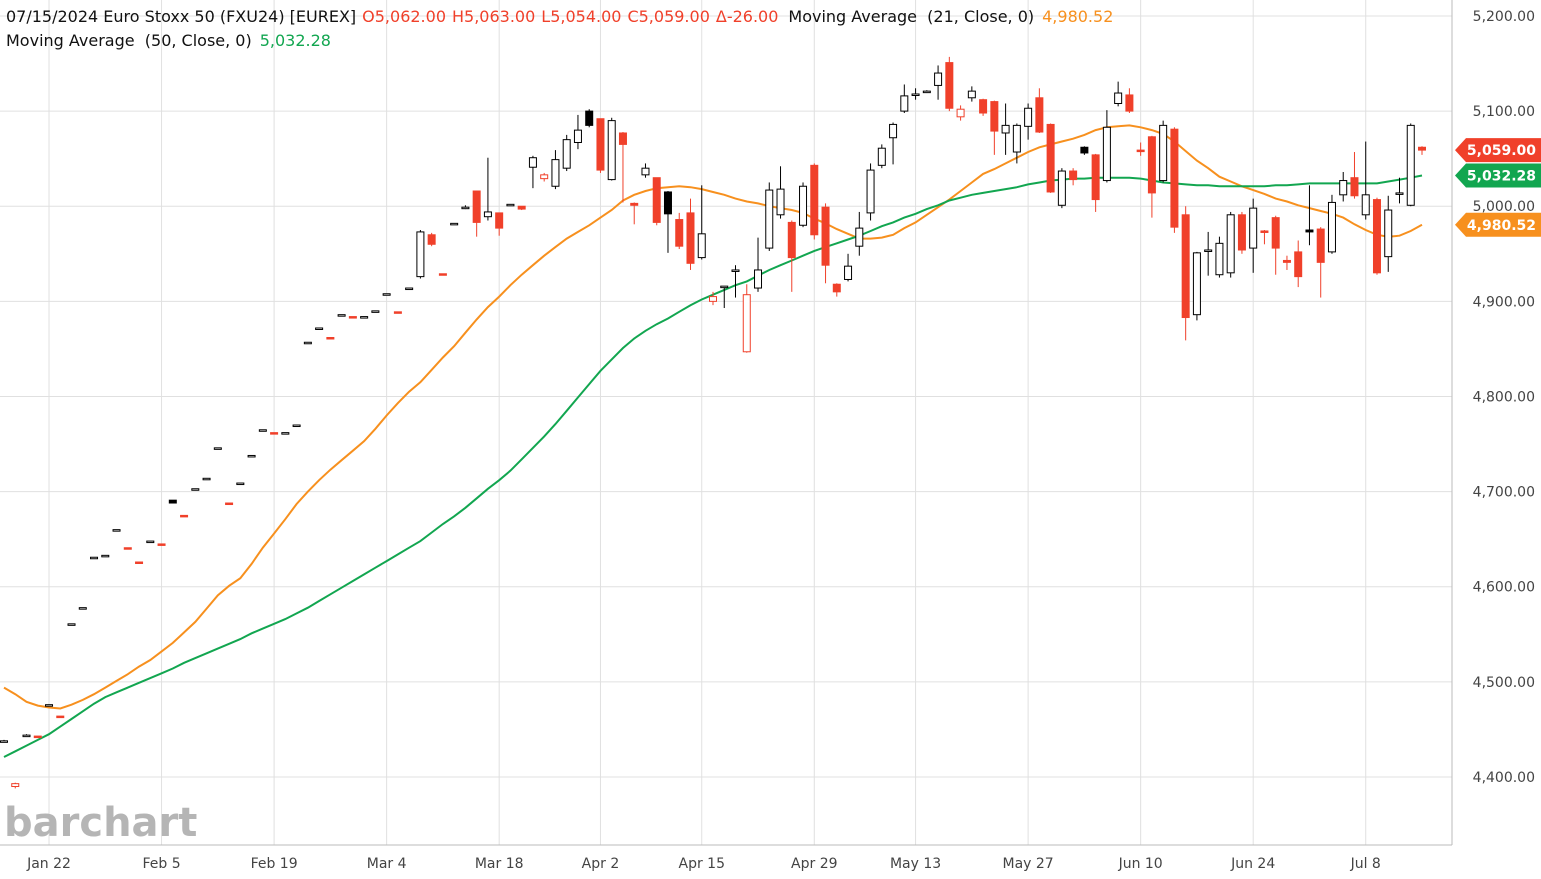 This screenshot has height=879, width=1541. I want to click on price-badge-label: 5,059.00, so click(1501, 151).